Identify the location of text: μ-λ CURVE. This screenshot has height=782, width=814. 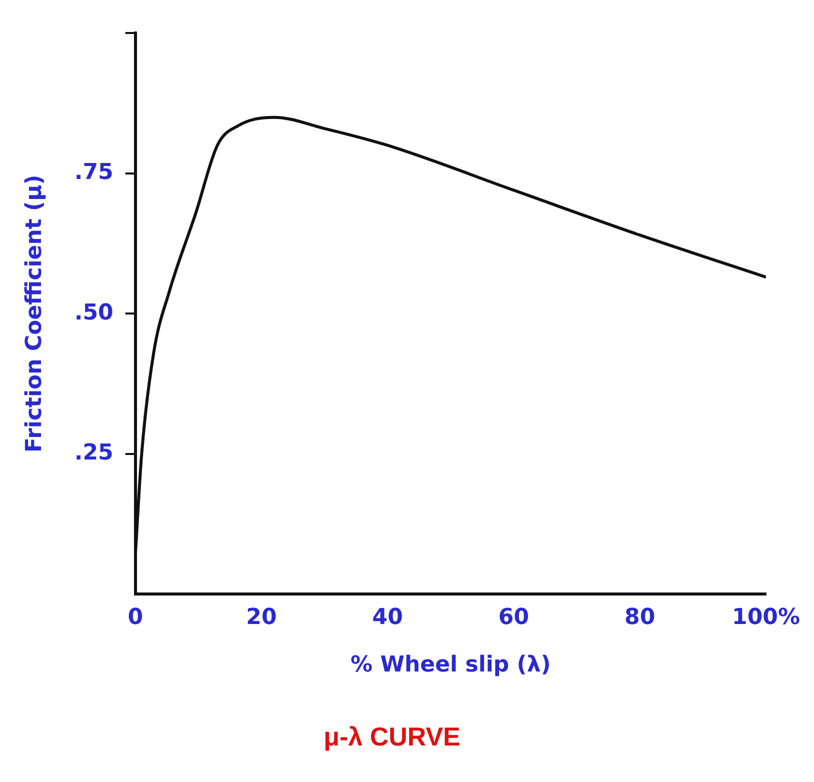
(392, 737).